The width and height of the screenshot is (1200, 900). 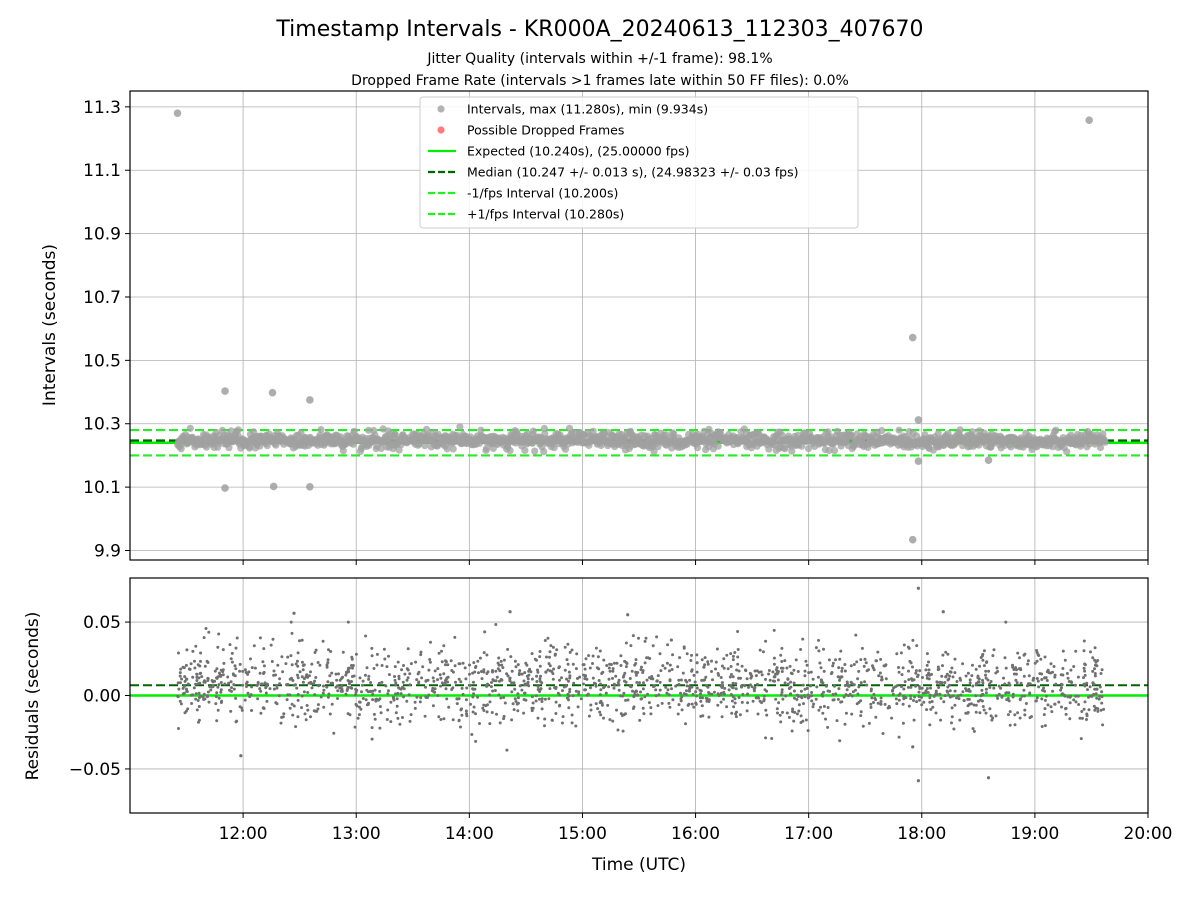 I want to click on interval-point, so click(x=720, y=432).